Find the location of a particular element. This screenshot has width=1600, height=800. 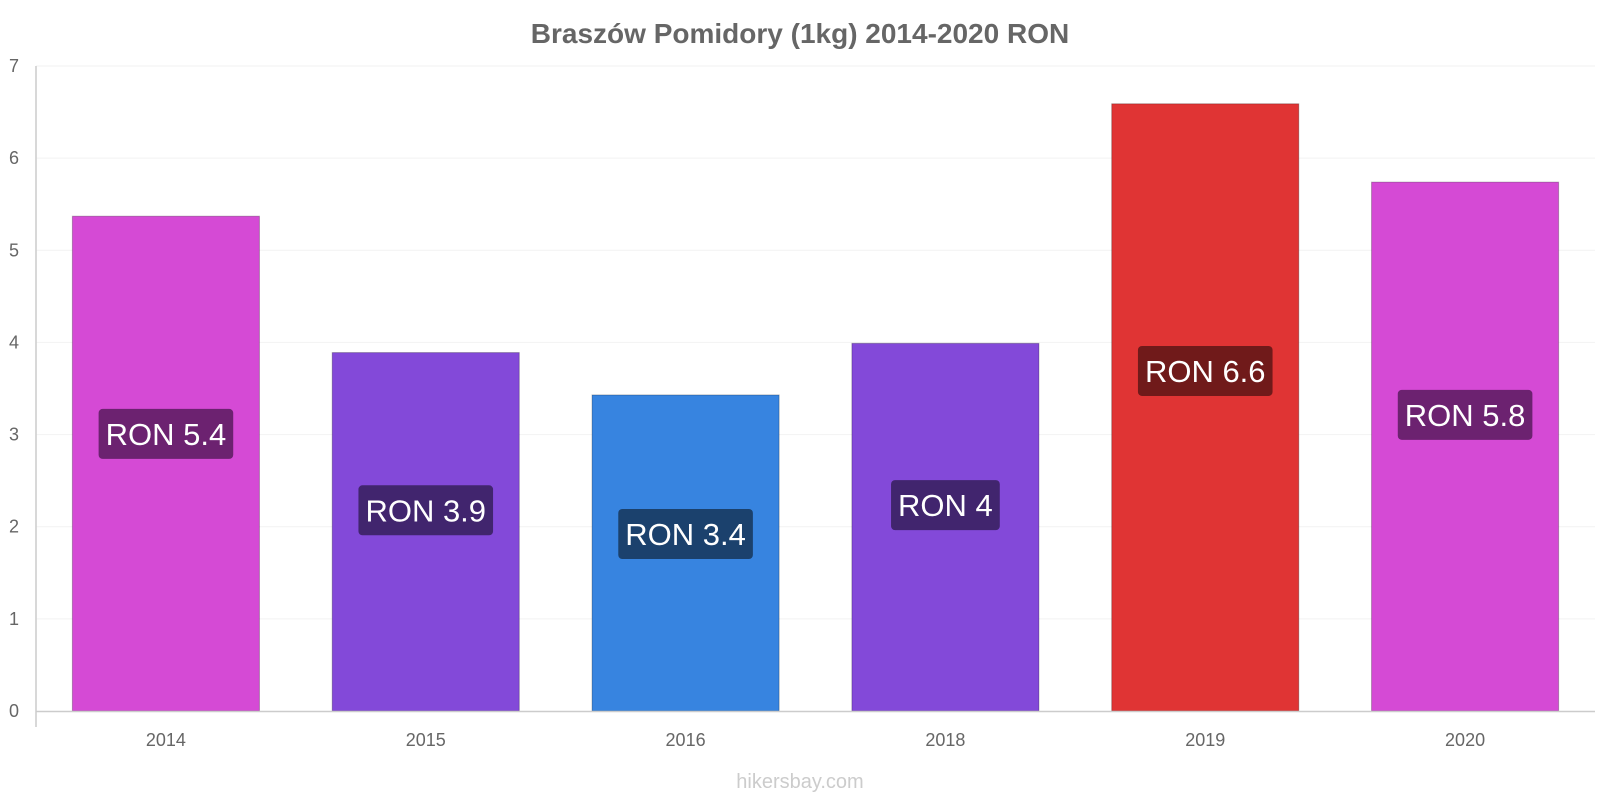

bar-2014 is located at coordinates (165, 463).